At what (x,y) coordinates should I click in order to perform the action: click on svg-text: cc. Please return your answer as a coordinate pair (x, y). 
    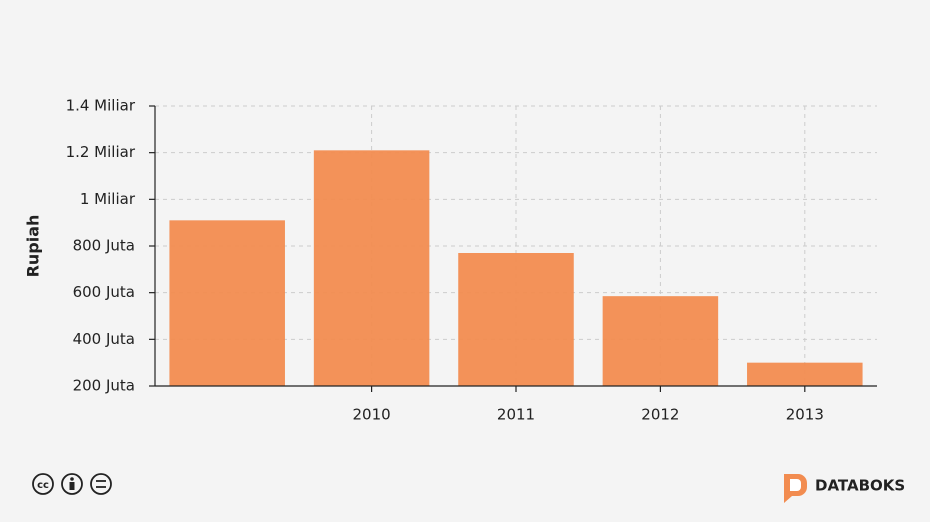
    Looking at the image, I should click on (43, 485).